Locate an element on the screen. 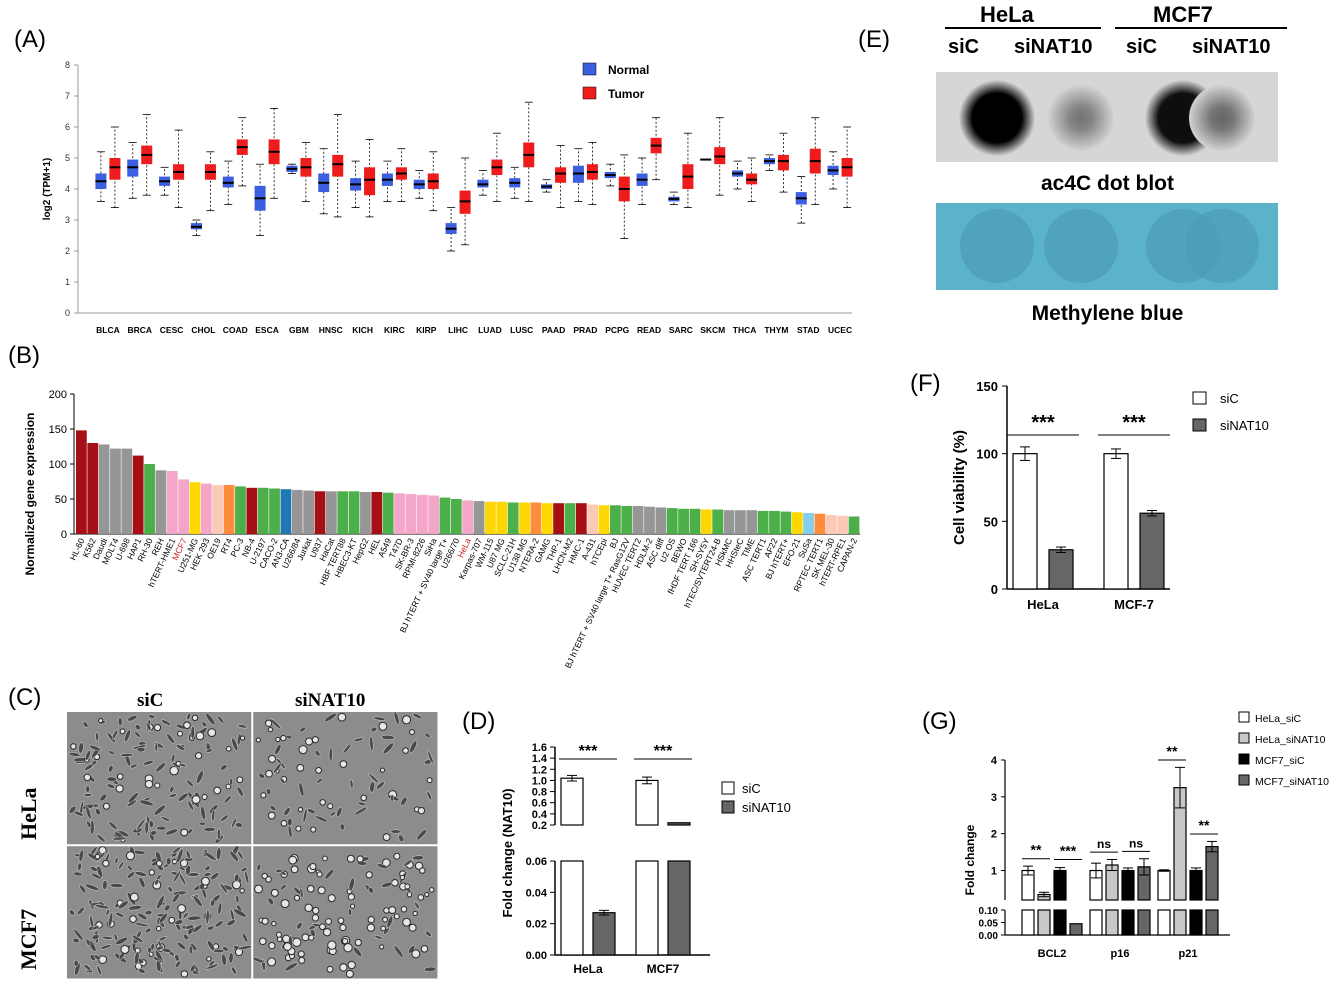 The image size is (1339, 986). x-tick-label-prad: PRAD is located at coordinates (585, 330).